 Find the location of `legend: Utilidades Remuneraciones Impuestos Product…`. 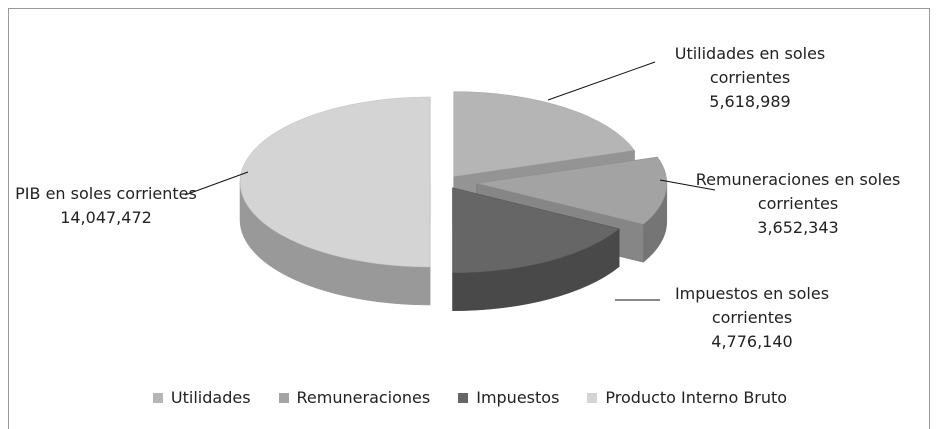

legend: Utilidades Remuneraciones Impuestos Product… is located at coordinates (470, 397).